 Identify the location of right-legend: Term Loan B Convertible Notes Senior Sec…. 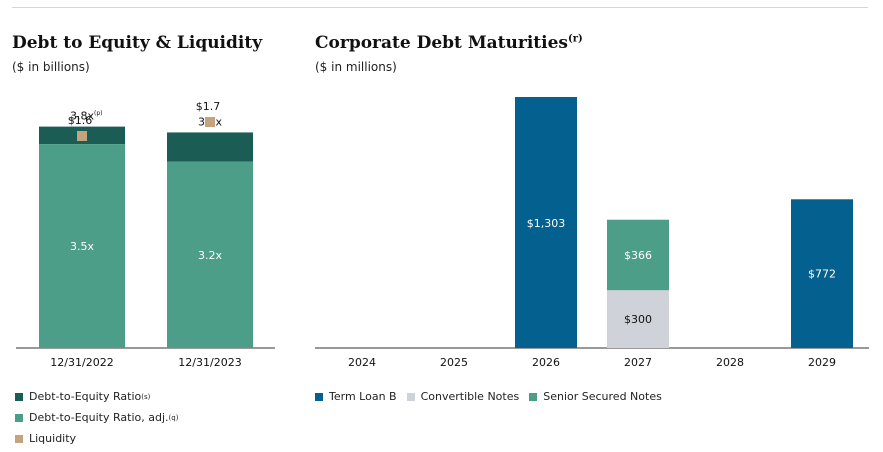
(488, 396).